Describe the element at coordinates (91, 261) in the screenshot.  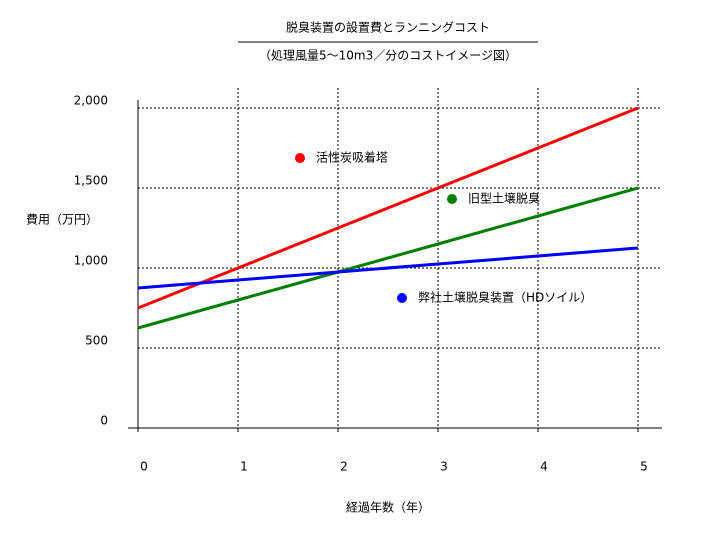
I see `y-tick-label: 1,000` at that location.